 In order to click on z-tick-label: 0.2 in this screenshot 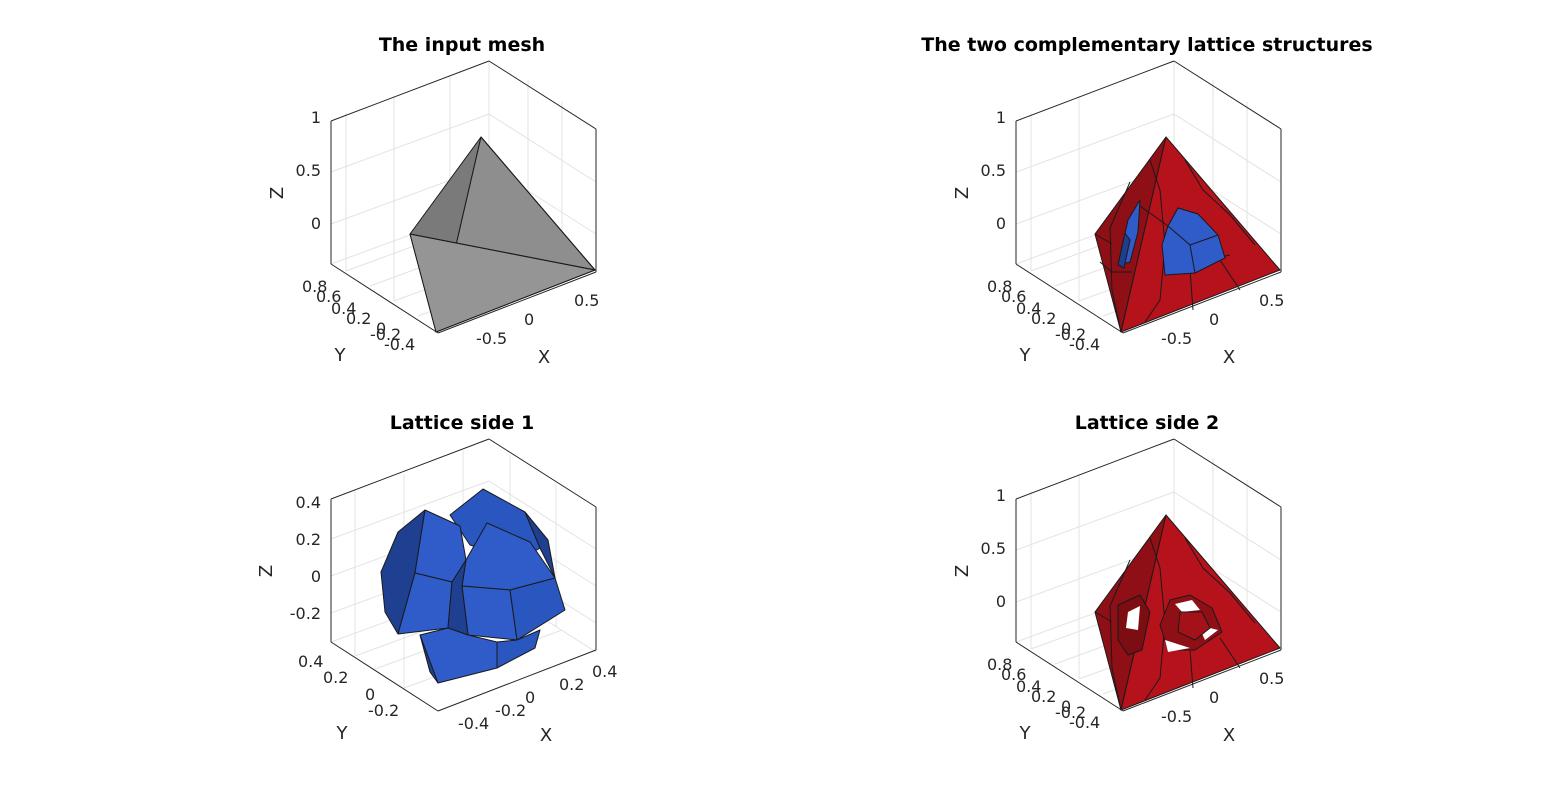, I will do `click(308, 539)`.